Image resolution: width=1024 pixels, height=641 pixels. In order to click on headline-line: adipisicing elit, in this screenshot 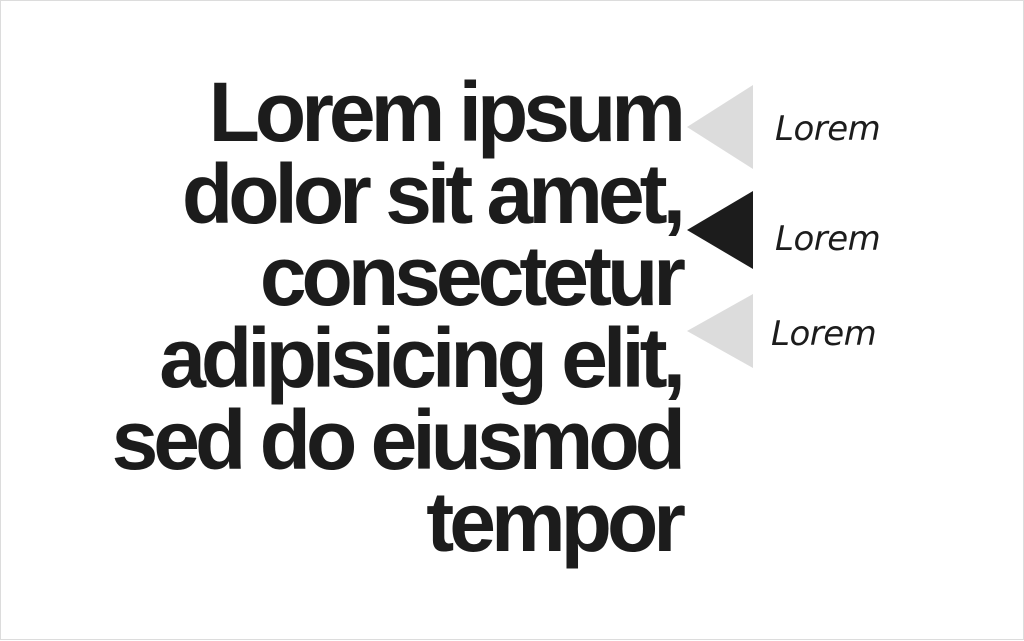, I will do `click(422, 358)`.